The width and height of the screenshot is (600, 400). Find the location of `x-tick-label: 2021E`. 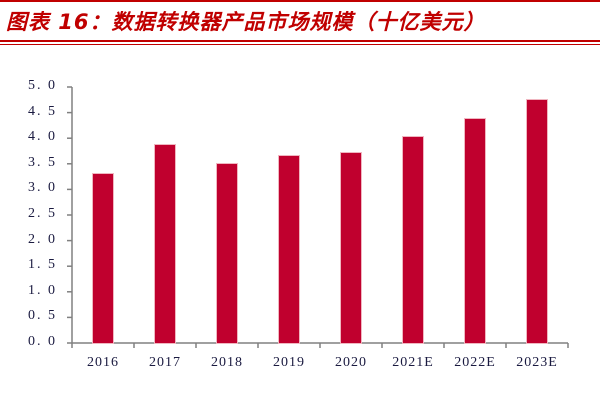

x-tick-label: 2021E is located at coordinates (413, 362).